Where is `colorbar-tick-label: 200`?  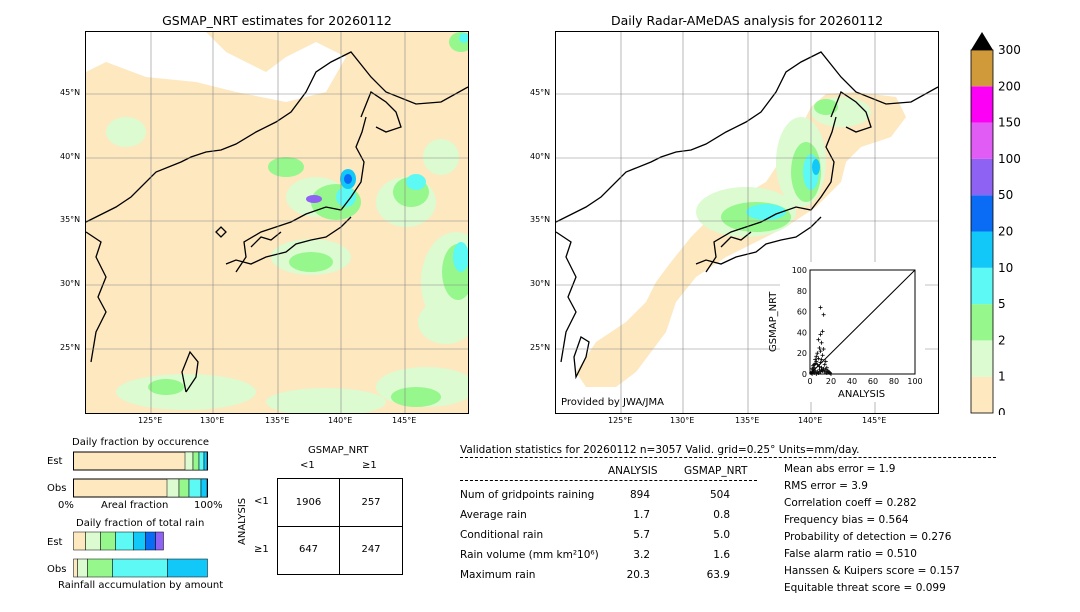
colorbar-tick-label: 200 is located at coordinates (1009, 86).